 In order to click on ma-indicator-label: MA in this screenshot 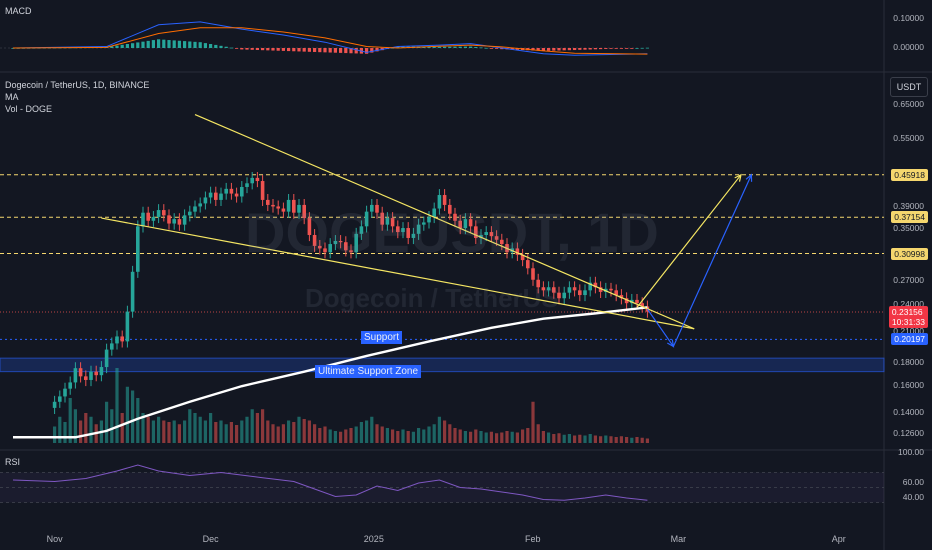, I will do `click(12, 97)`.